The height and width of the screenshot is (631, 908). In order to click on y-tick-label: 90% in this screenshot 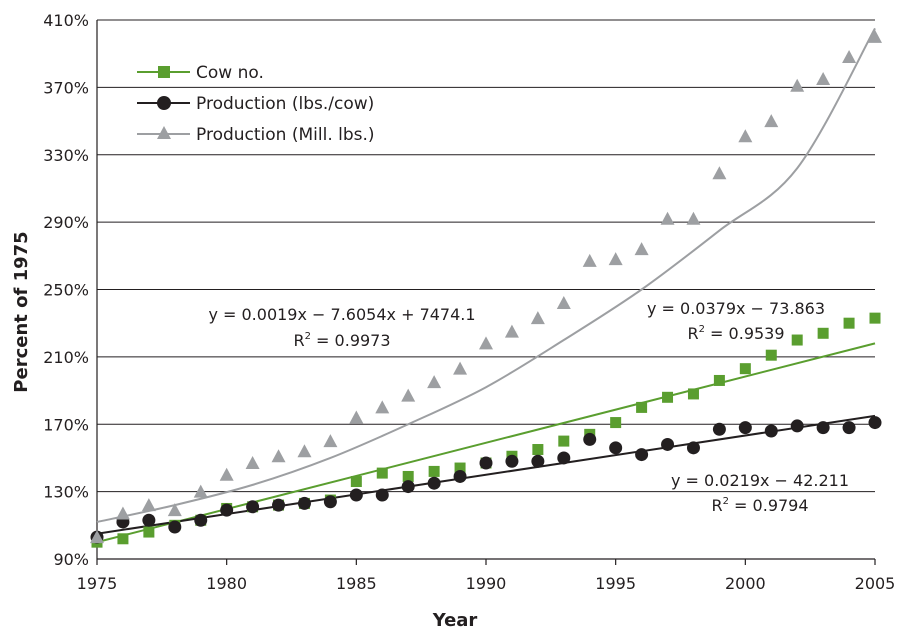, I will do `click(71, 559)`.